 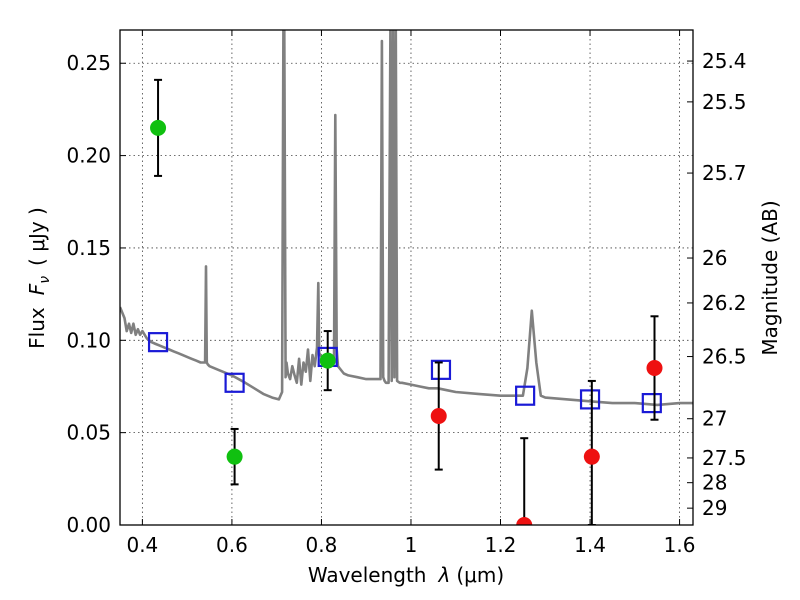 I want to click on mag-tick-label: 28, so click(x=714, y=483).